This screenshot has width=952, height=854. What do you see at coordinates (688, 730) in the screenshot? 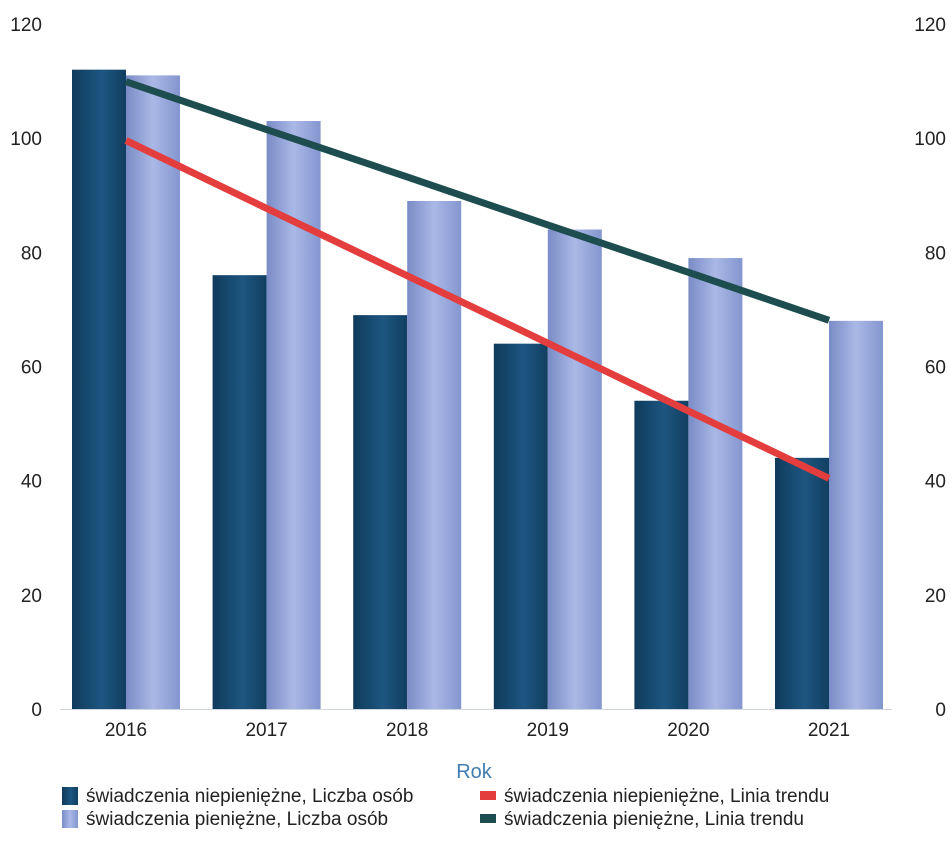
I see `x-tick-label: 2020` at bounding box center [688, 730].